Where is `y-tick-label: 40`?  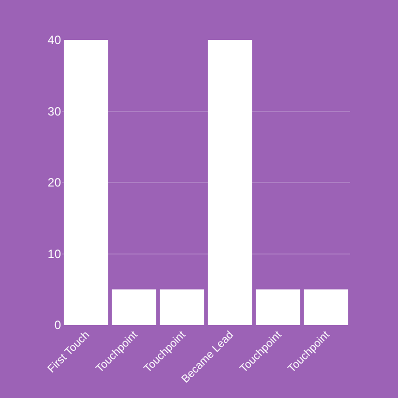
y-tick-label: 40 is located at coordinates (55, 40).